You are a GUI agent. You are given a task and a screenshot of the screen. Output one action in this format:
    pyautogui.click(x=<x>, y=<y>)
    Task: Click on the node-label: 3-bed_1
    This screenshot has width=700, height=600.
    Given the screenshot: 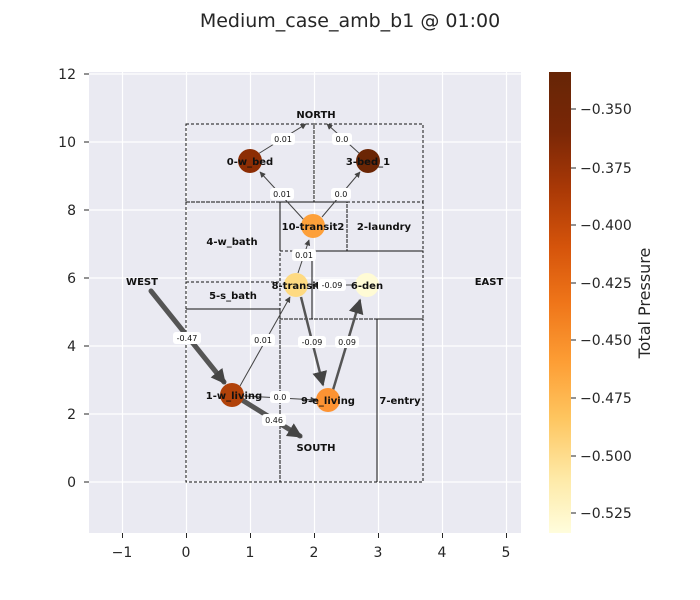 What is the action you would take?
    pyautogui.click(x=368, y=162)
    